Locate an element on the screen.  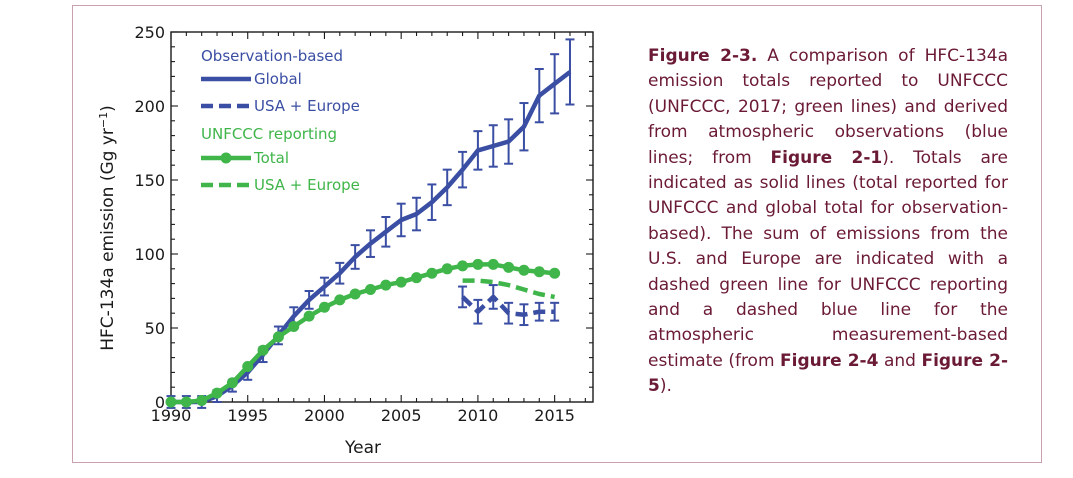
y-tick-label: 50 is located at coordinates (155, 328).